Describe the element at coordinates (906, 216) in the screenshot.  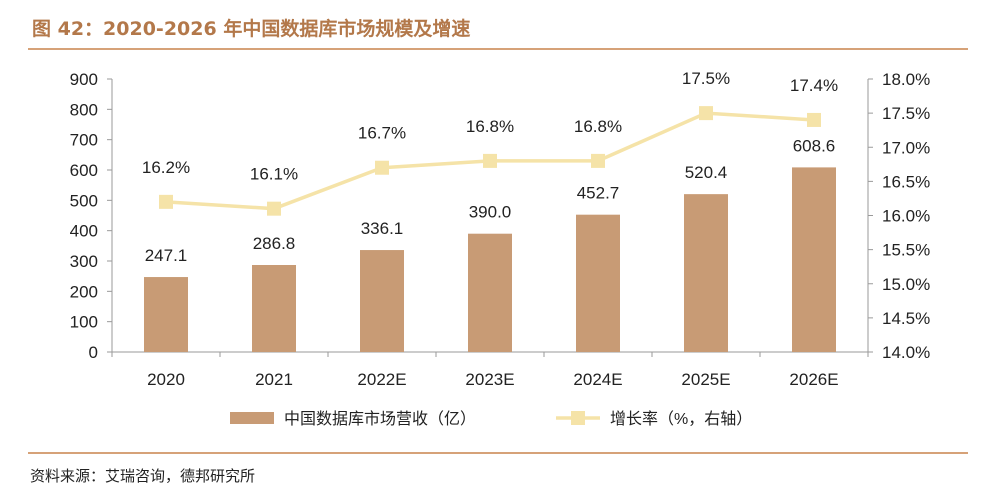
I see `right-tick-label: 16.0%` at that location.